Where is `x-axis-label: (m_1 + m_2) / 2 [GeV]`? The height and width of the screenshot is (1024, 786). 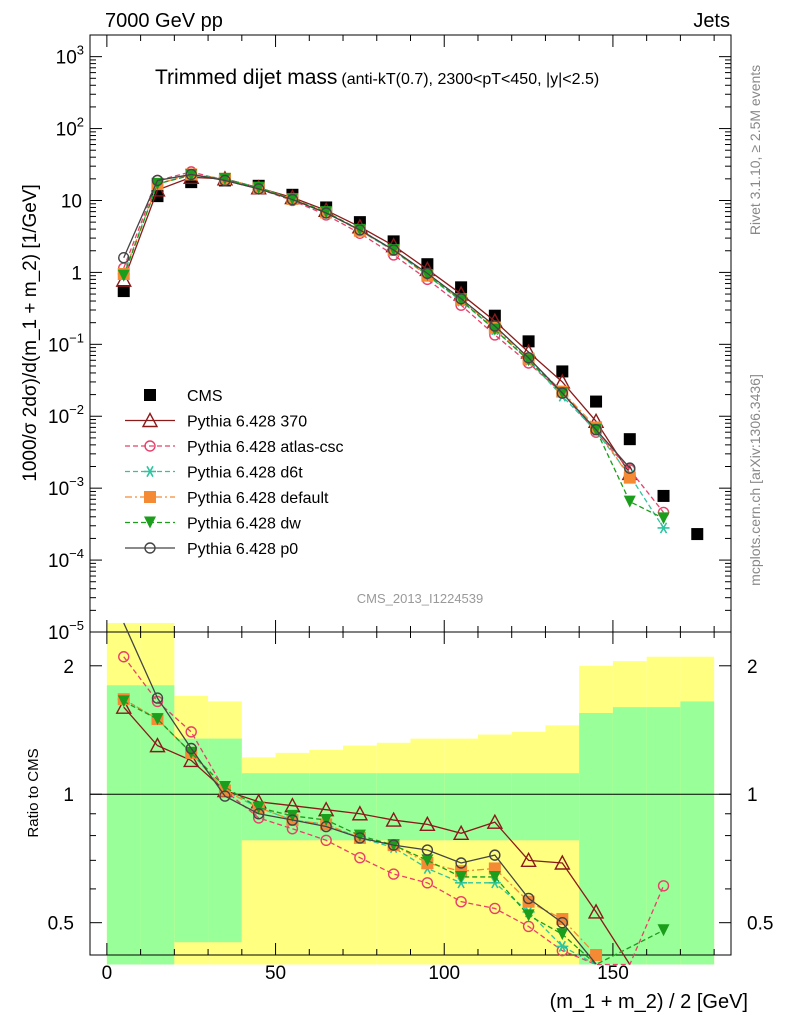
x-axis-label: (m_1 + m_2) / 2 [GeV] is located at coordinates (649, 1002).